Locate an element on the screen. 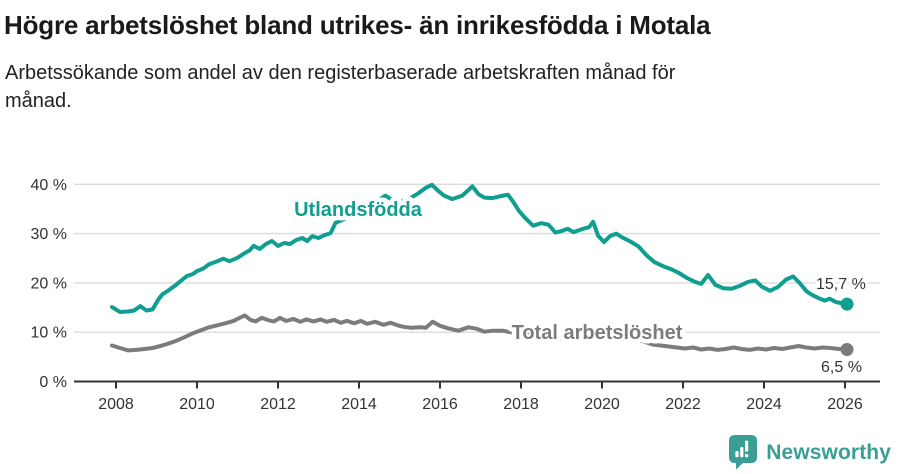 This screenshot has width=900, height=474. series-label-0: Utlandsfödda is located at coordinates (358, 210).